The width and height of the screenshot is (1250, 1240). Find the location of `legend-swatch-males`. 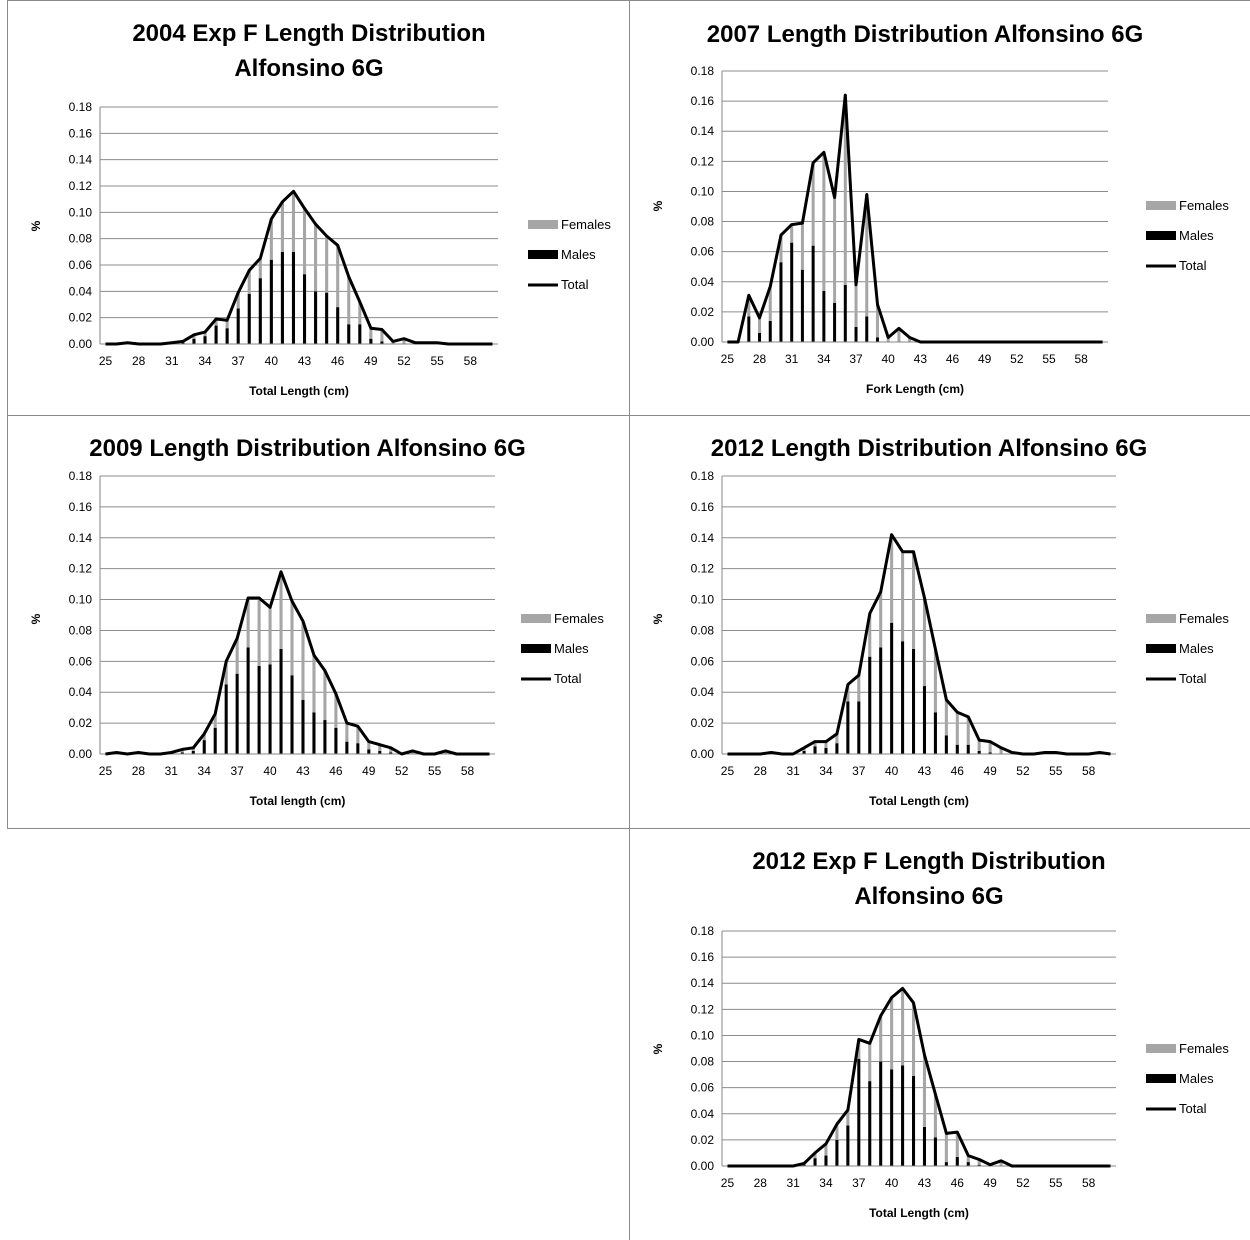

legend-swatch-males is located at coordinates (1161, 648).